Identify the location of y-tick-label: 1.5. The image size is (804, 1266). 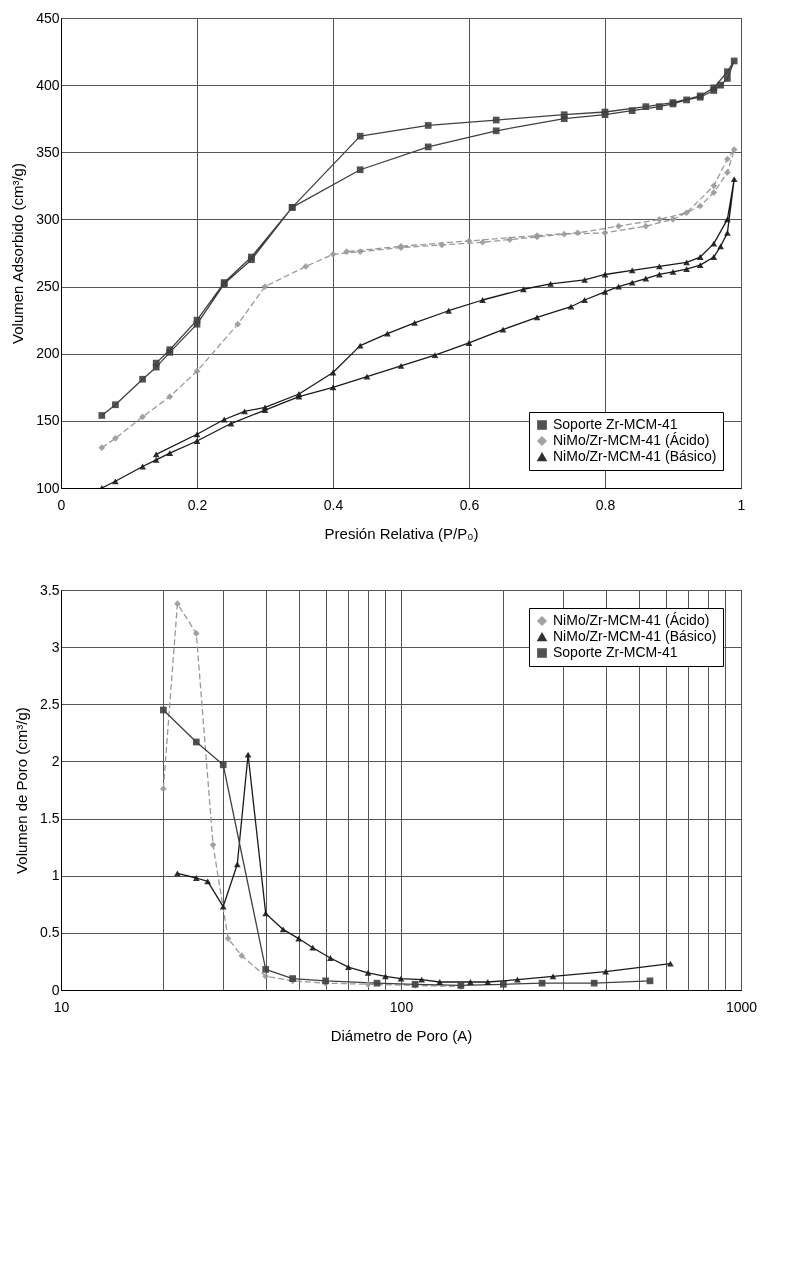
(50, 818).